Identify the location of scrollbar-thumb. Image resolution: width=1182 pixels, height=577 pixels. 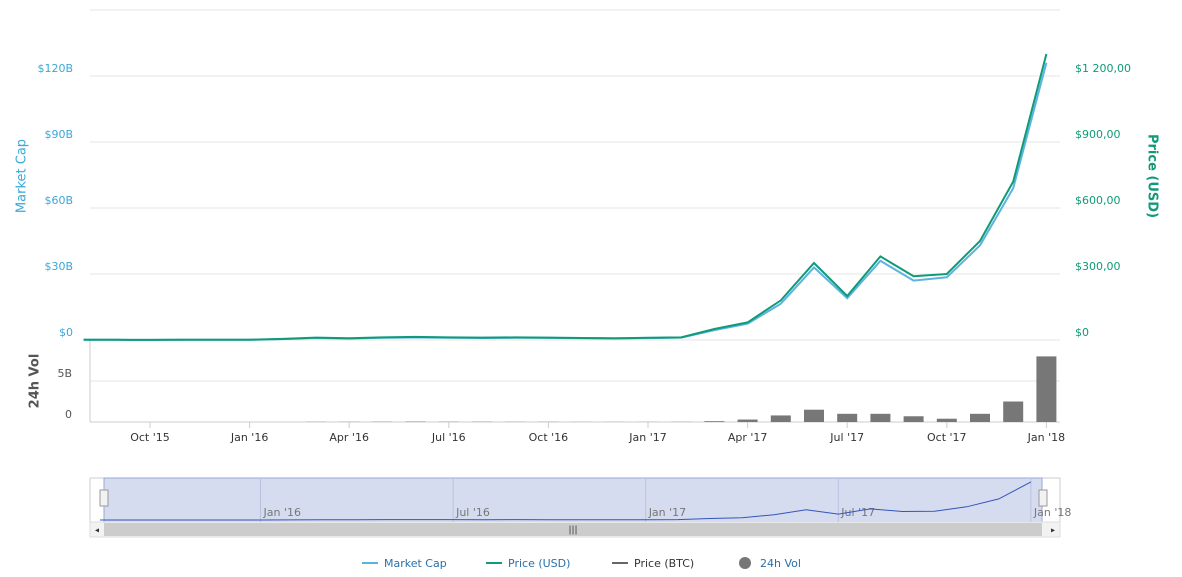
(573, 529).